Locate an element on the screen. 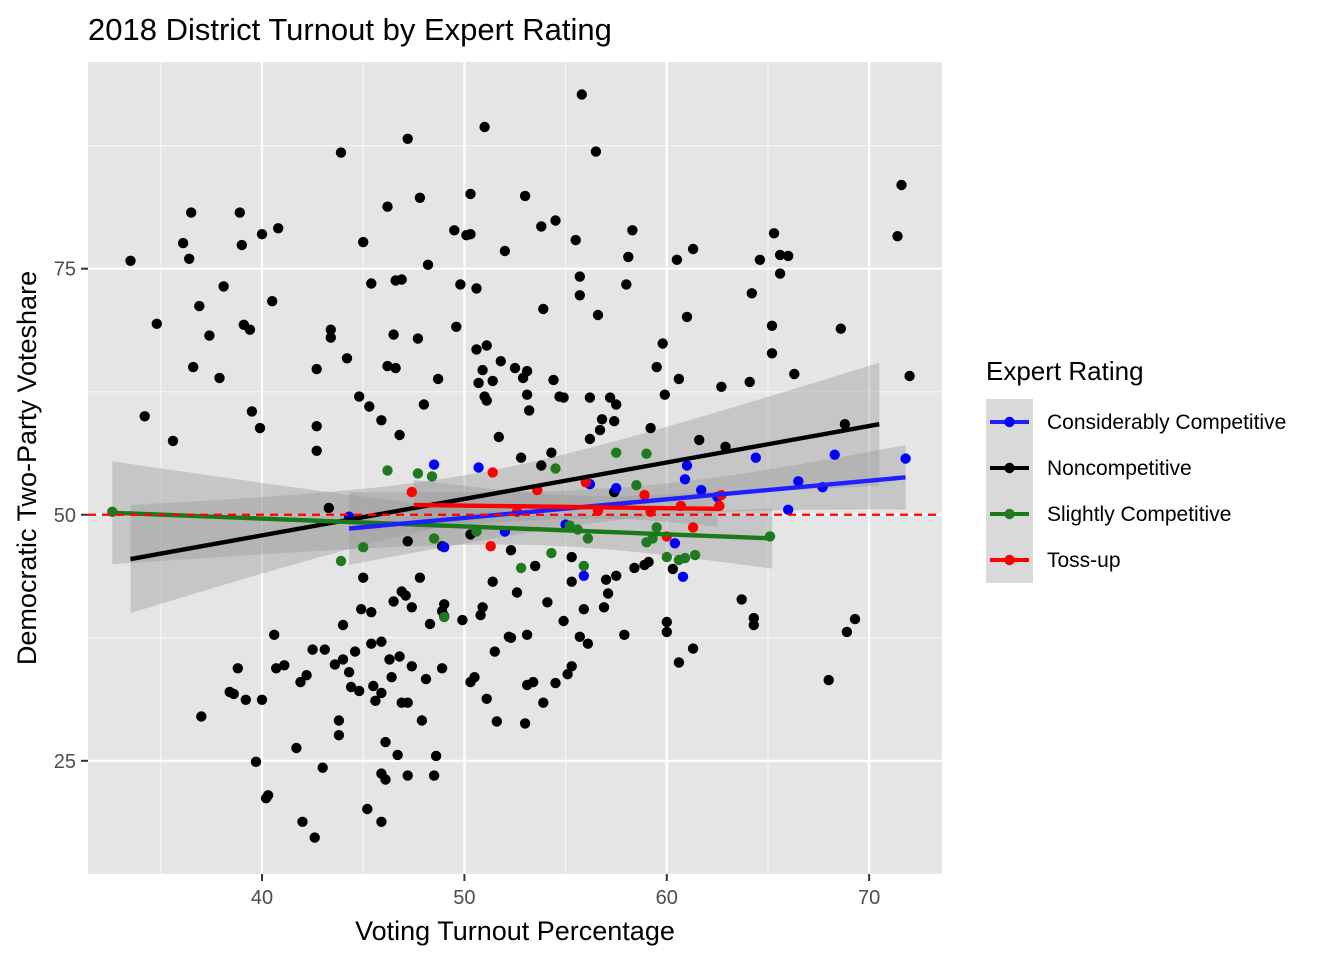 Image resolution: width=1344 pixels, height=965 pixels. trend-lines is located at coordinates (509, 492).